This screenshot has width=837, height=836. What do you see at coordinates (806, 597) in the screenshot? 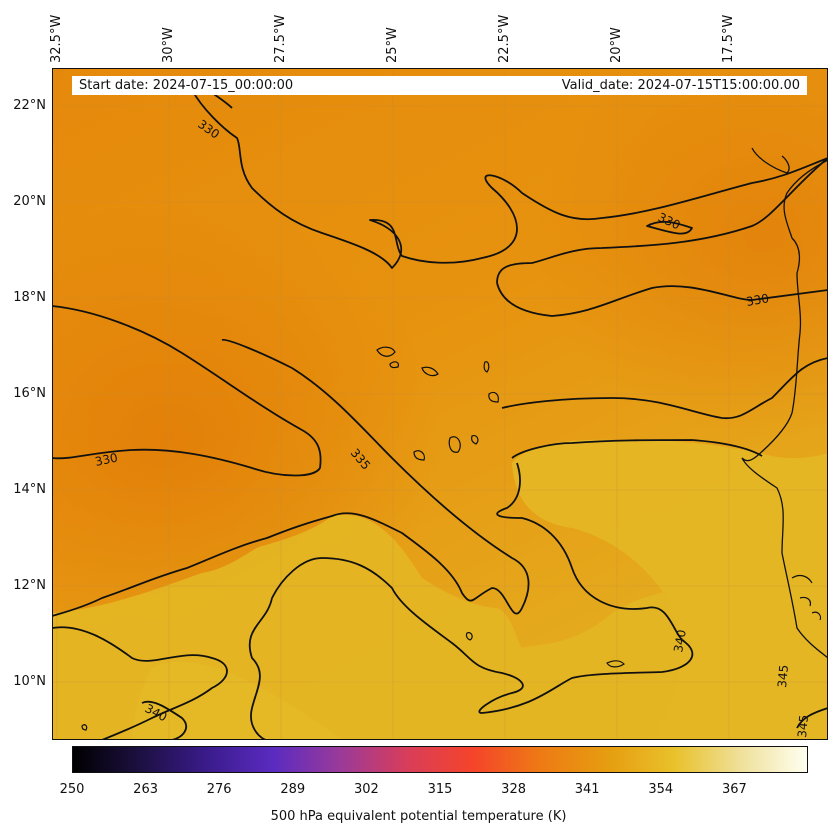
I see `bissagos-islands` at bounding box center [806, 597].